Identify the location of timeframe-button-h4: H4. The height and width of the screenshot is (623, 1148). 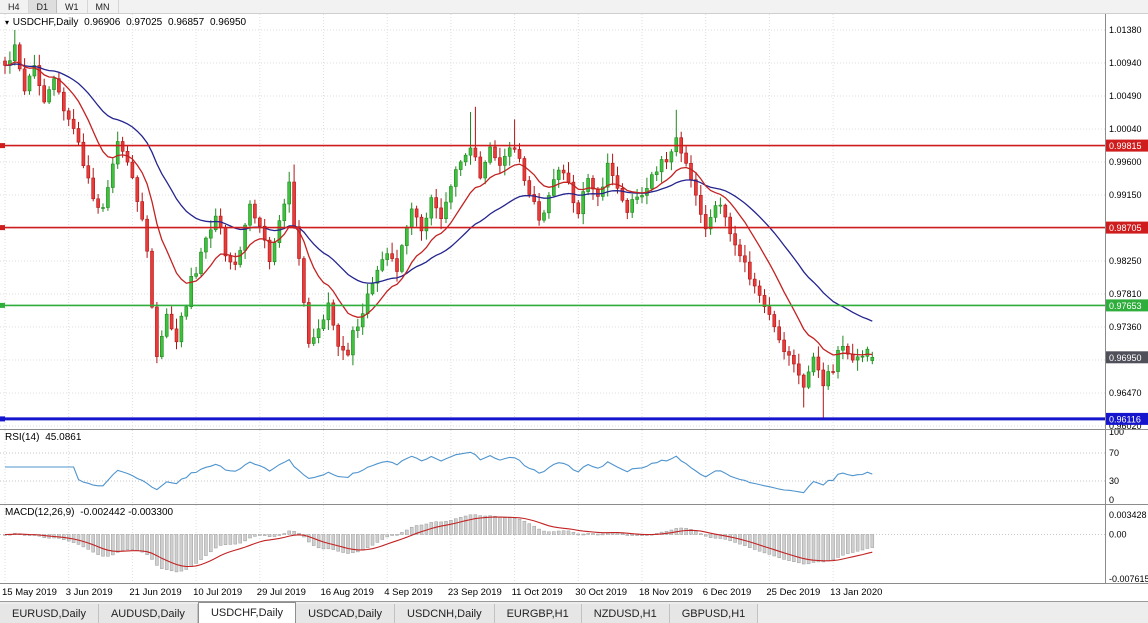
(14, 6).